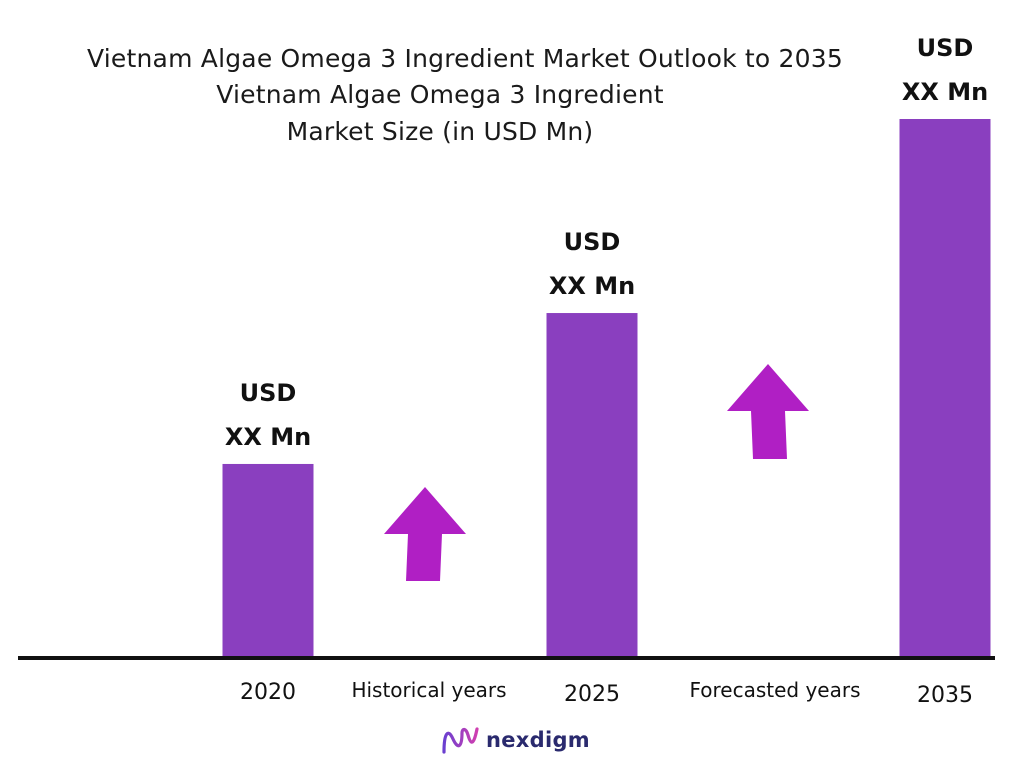 The width and height of the screenshot is (1024, 768). What do you see at coordinates (768, 411) in the screenshot?
I see `growth-arrow-forecast` at bounding box center [768, 411].